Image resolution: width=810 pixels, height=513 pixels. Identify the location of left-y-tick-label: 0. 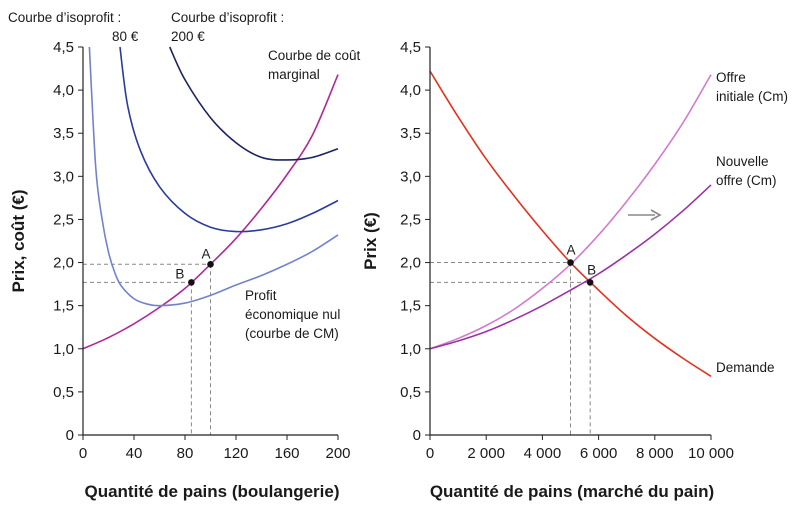
(70, 435).